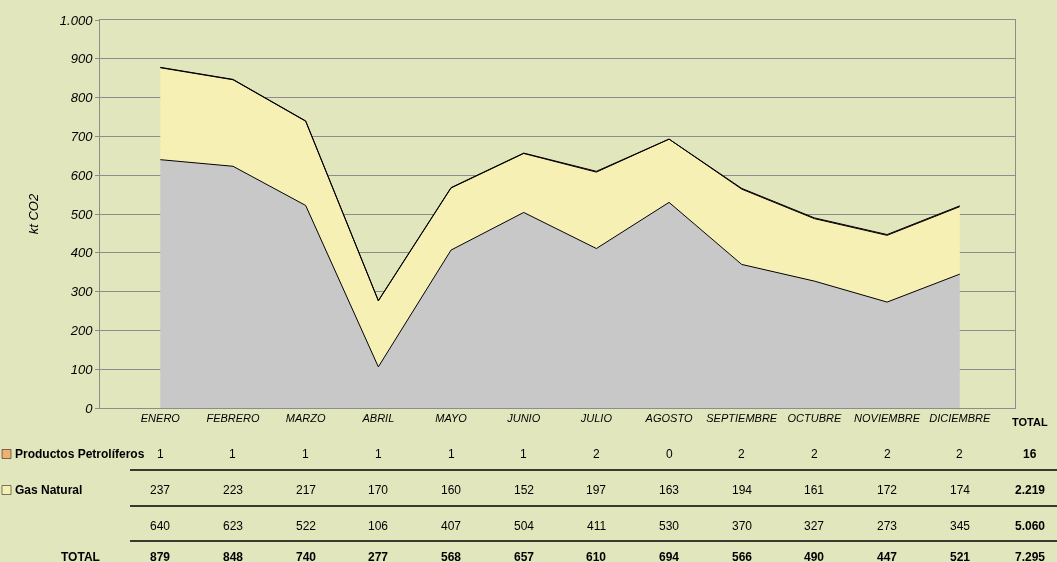 The image size is (1057, 562). I want to click on text: 16, so click(1030, 454).